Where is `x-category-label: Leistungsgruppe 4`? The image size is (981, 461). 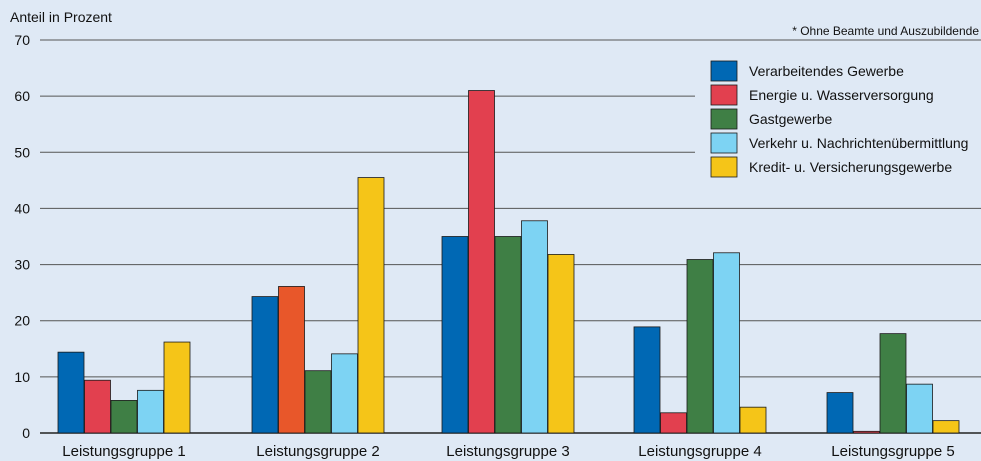
x-category-label: Leistungsgruppe 4 is located at coordinates (699, 451).